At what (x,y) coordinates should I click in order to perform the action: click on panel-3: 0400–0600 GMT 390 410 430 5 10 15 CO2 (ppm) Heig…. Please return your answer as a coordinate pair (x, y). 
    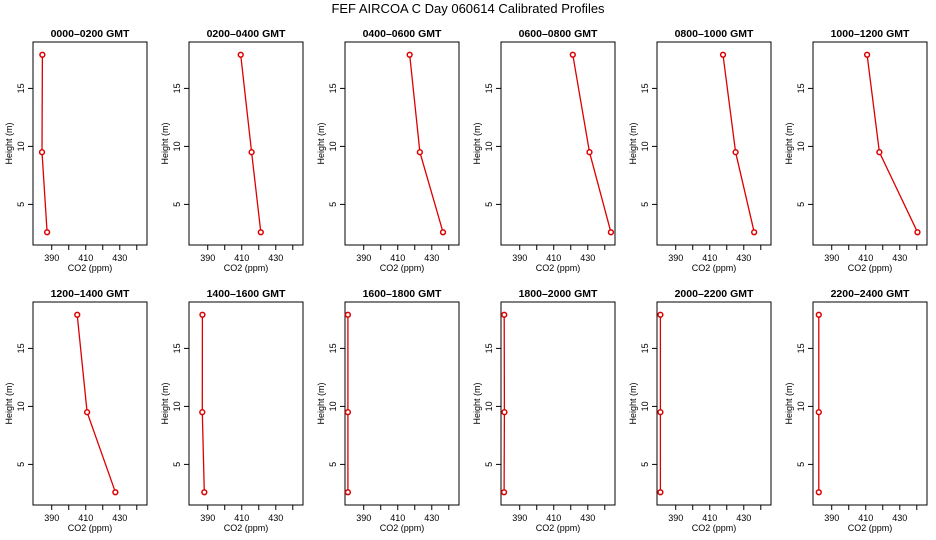
    Looking at the image, I should click on (388, 150).